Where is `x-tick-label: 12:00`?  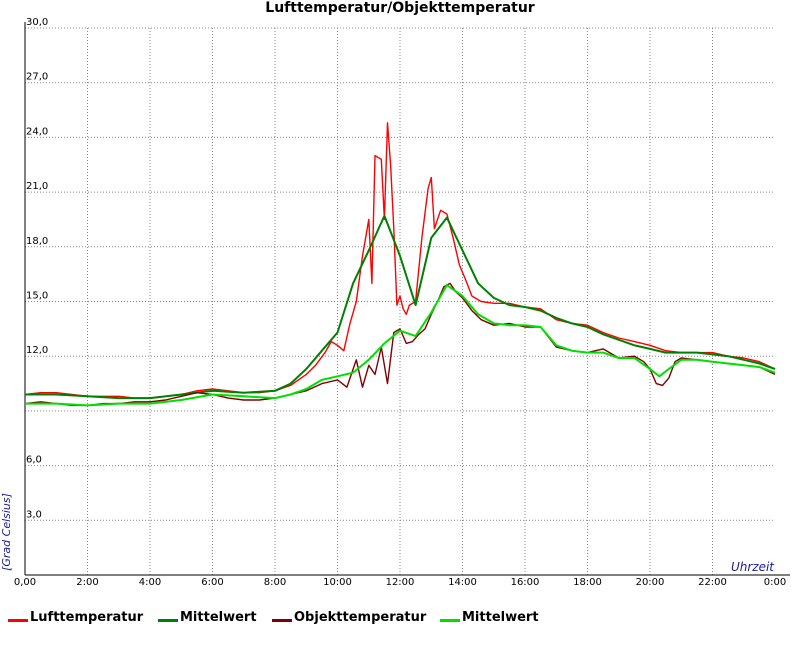
x-tick-label: 12:00 is located at coordinates (400, 582).